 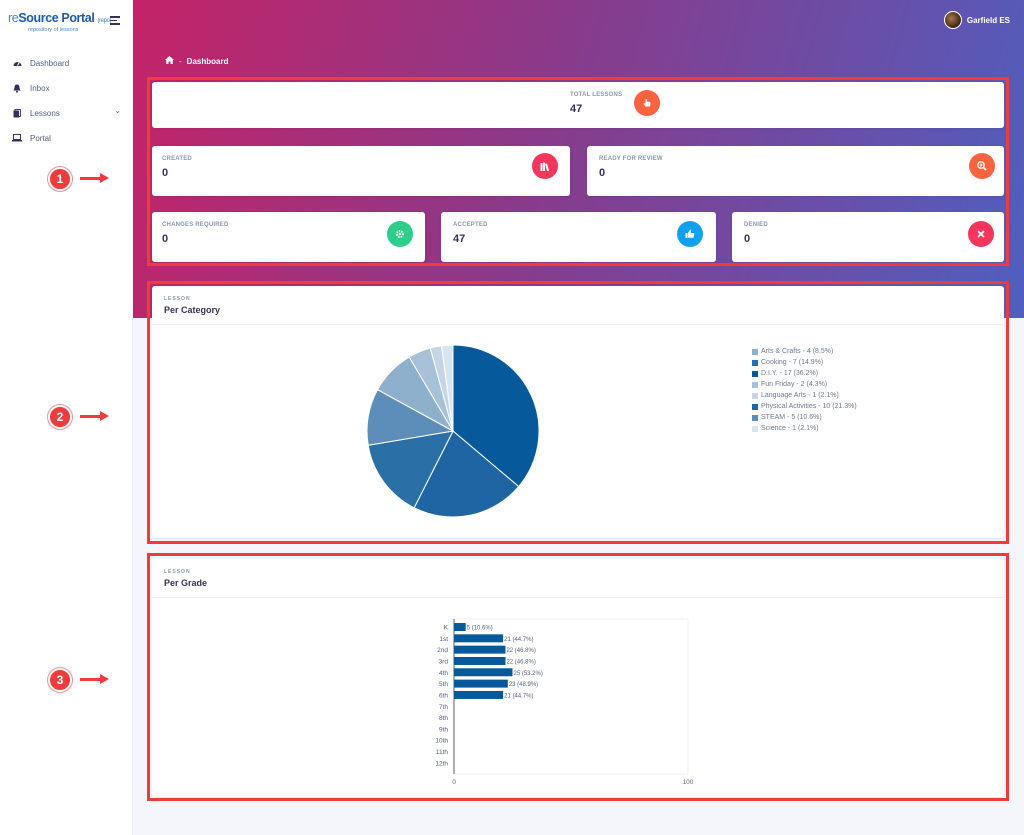 What do you see at coordinates (40, 138) in the screenshot?
I see `sidebar-item-label: Portal` at bounding box center [40, 138].